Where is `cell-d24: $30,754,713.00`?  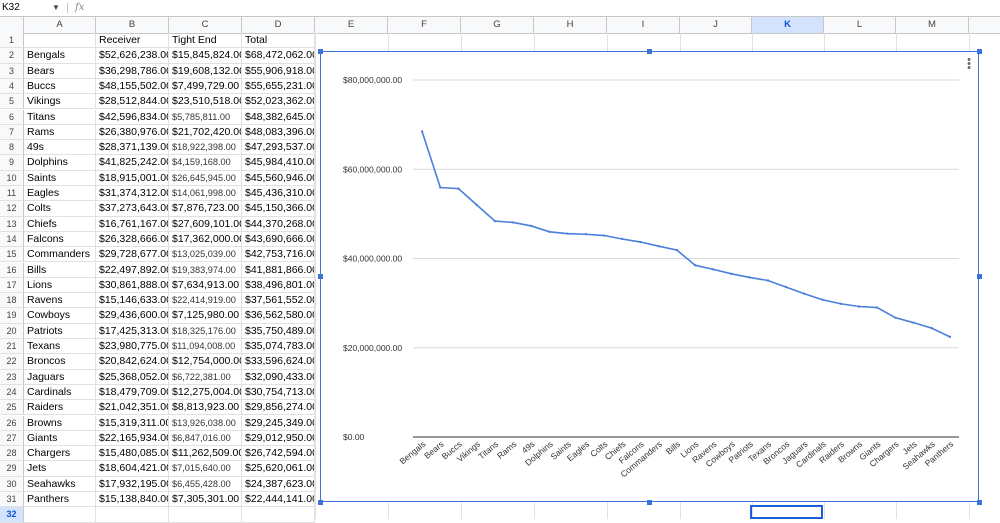
cell-d24: $30,754,713.00 is located at coordinates (278, 392).